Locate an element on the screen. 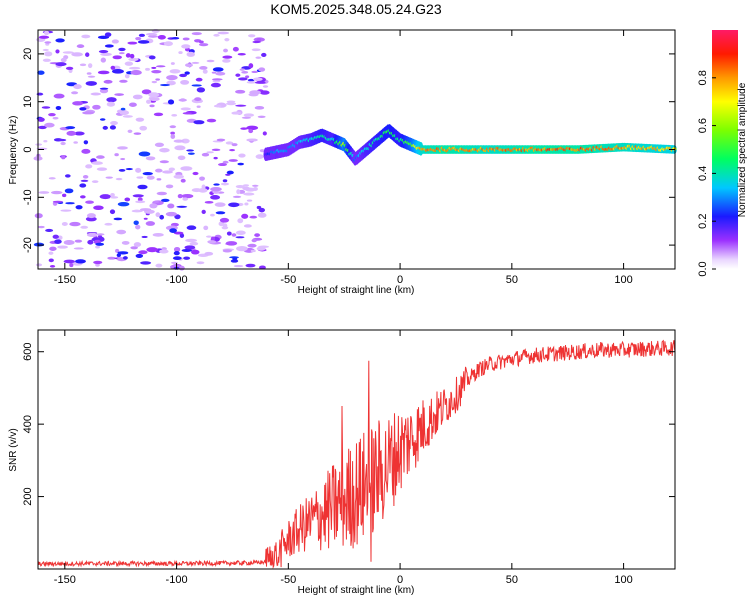  snr-y-tick-label: 600 is located at coordinates (28, 352).